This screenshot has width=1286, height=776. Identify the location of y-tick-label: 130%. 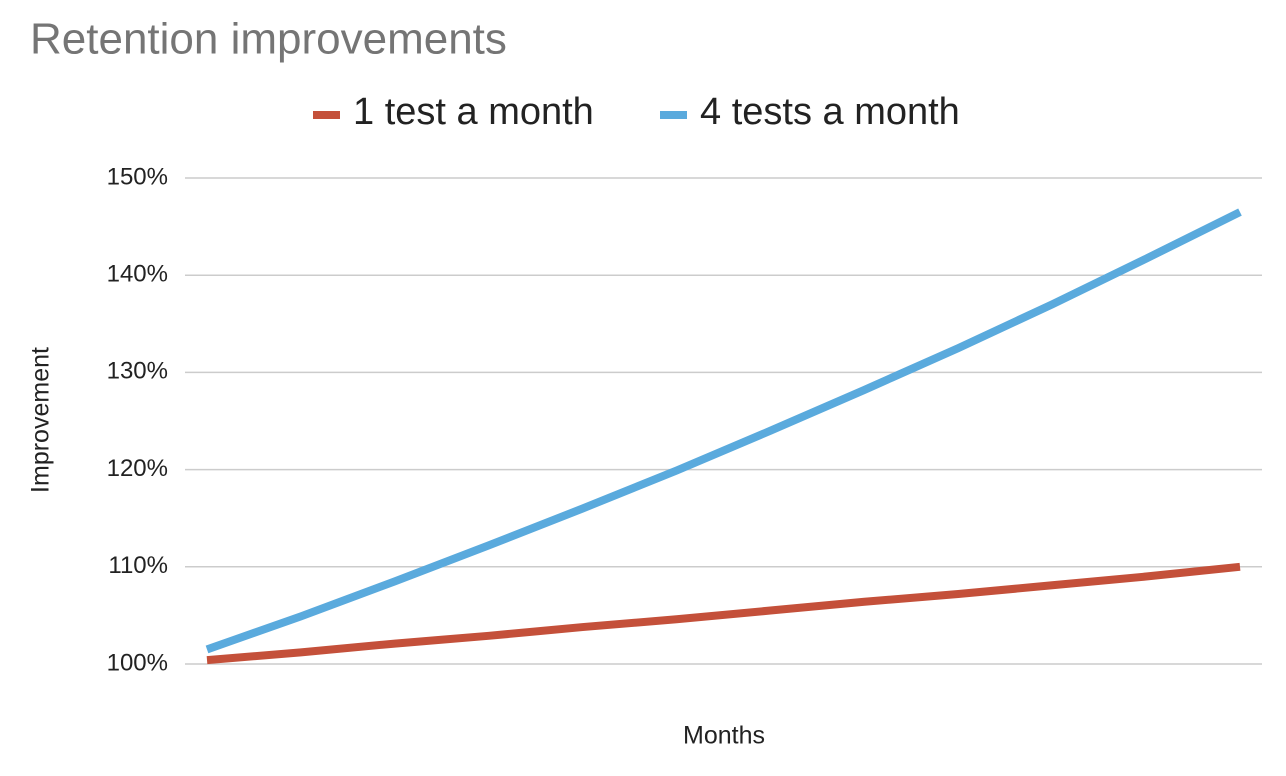
(137, 371).